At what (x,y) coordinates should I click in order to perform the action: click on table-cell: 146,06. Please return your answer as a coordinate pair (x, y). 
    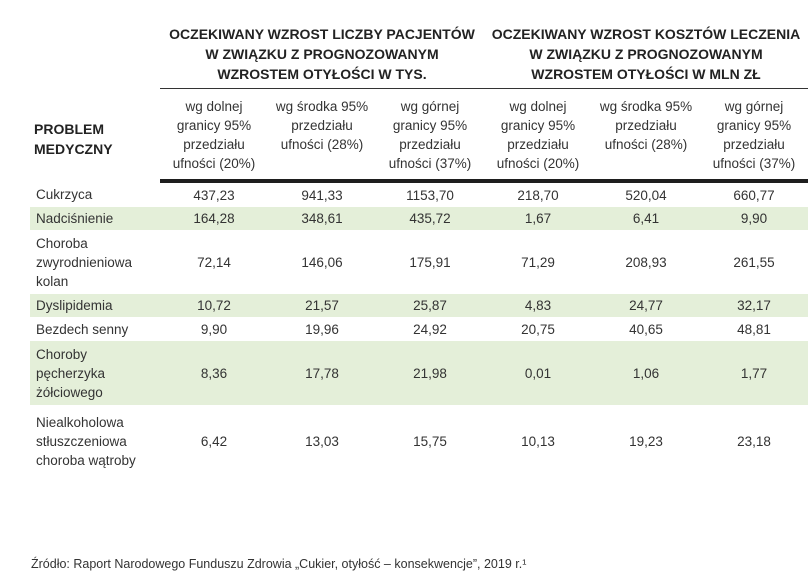
    Looking at the image, I should click on (322, 262).